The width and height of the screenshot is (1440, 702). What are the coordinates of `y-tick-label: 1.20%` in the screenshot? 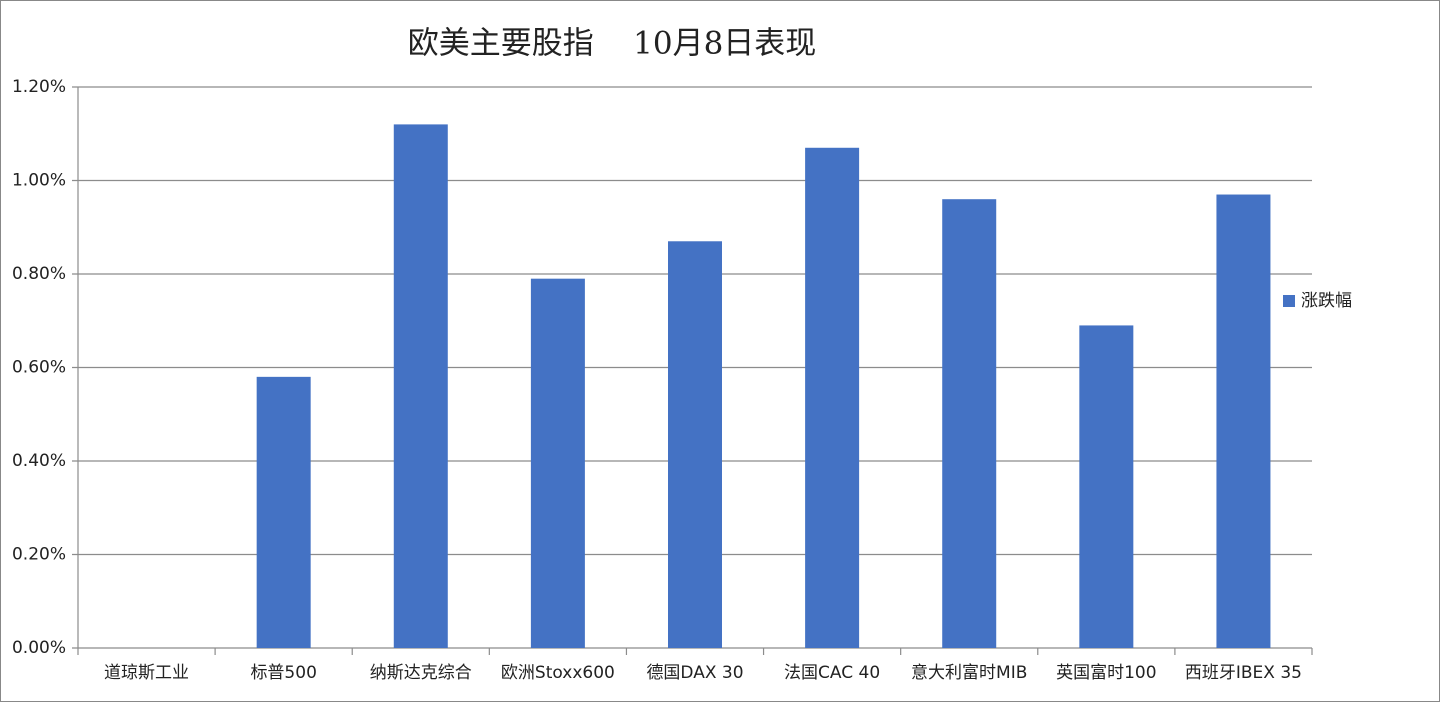 It's located at (39, 87).